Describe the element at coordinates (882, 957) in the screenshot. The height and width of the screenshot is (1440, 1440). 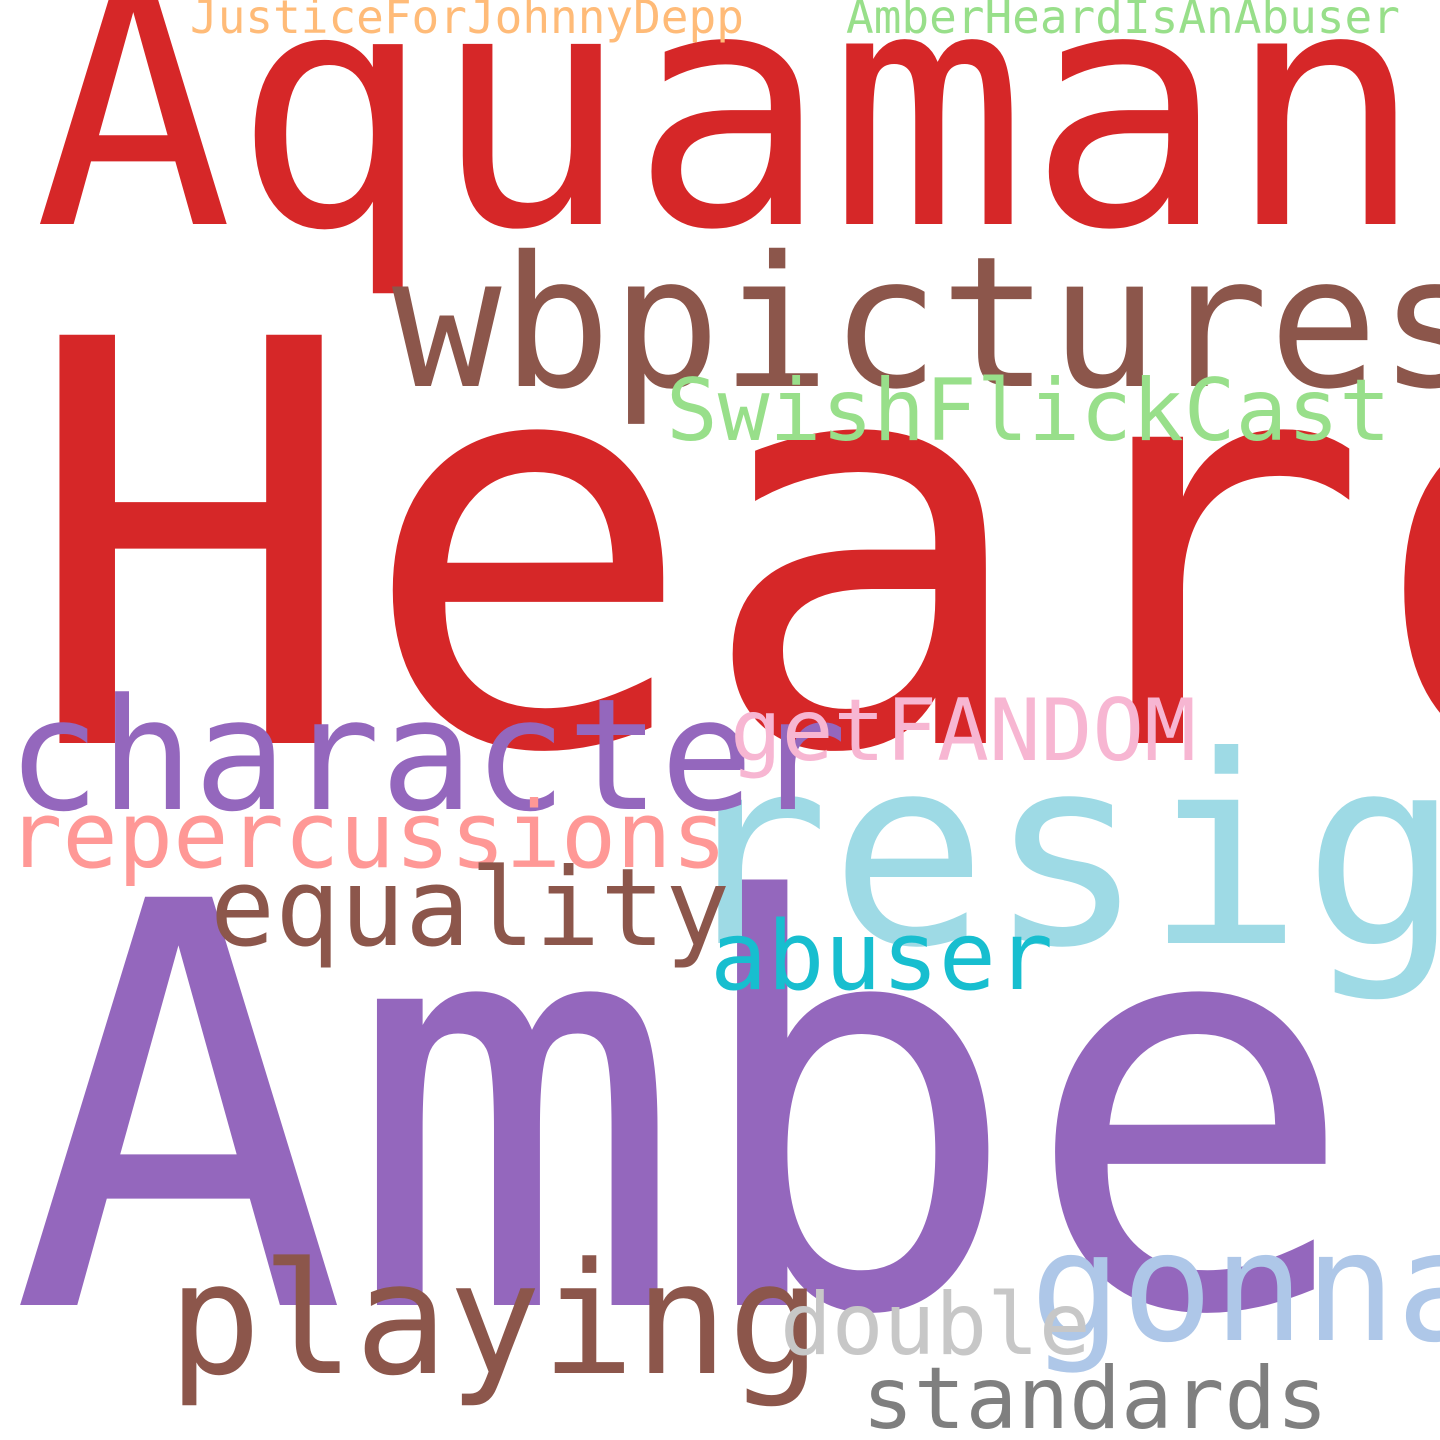
I see `word-abuser: abuser` at that location.